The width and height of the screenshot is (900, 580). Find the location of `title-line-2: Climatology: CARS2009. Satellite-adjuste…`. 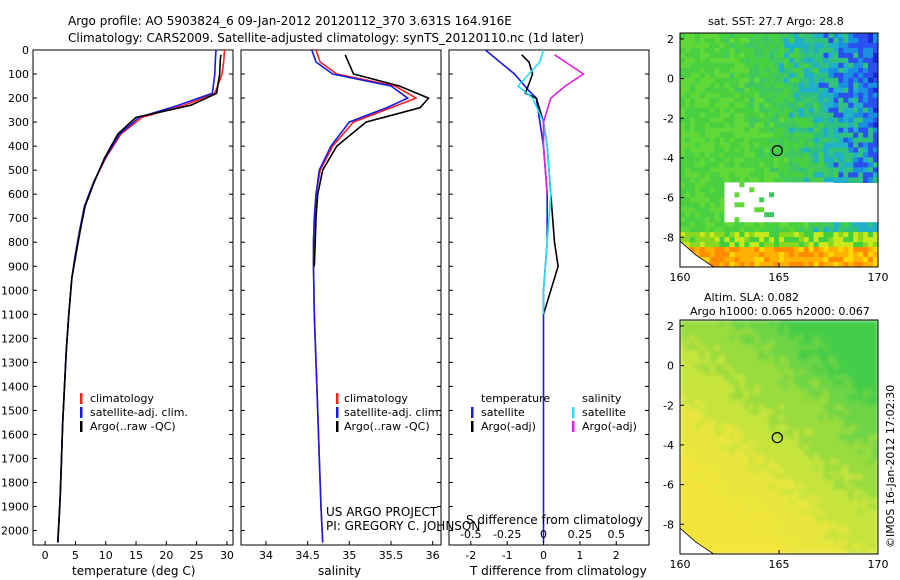

title-line-2: Climatology: CARS2009. Satellite-adjuste… is located at coordinates (326, 38).